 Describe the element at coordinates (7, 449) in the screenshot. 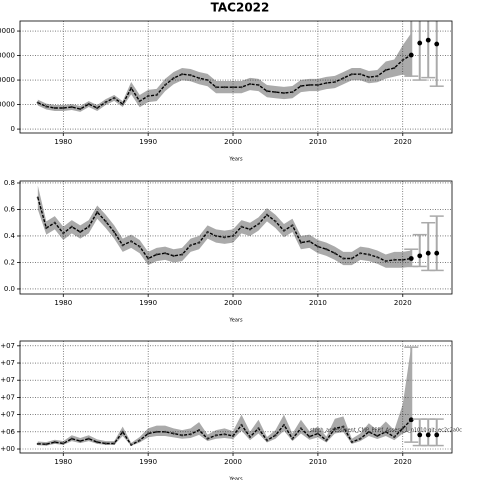

I see `y-tick-label: 0.0e+00` at that location.